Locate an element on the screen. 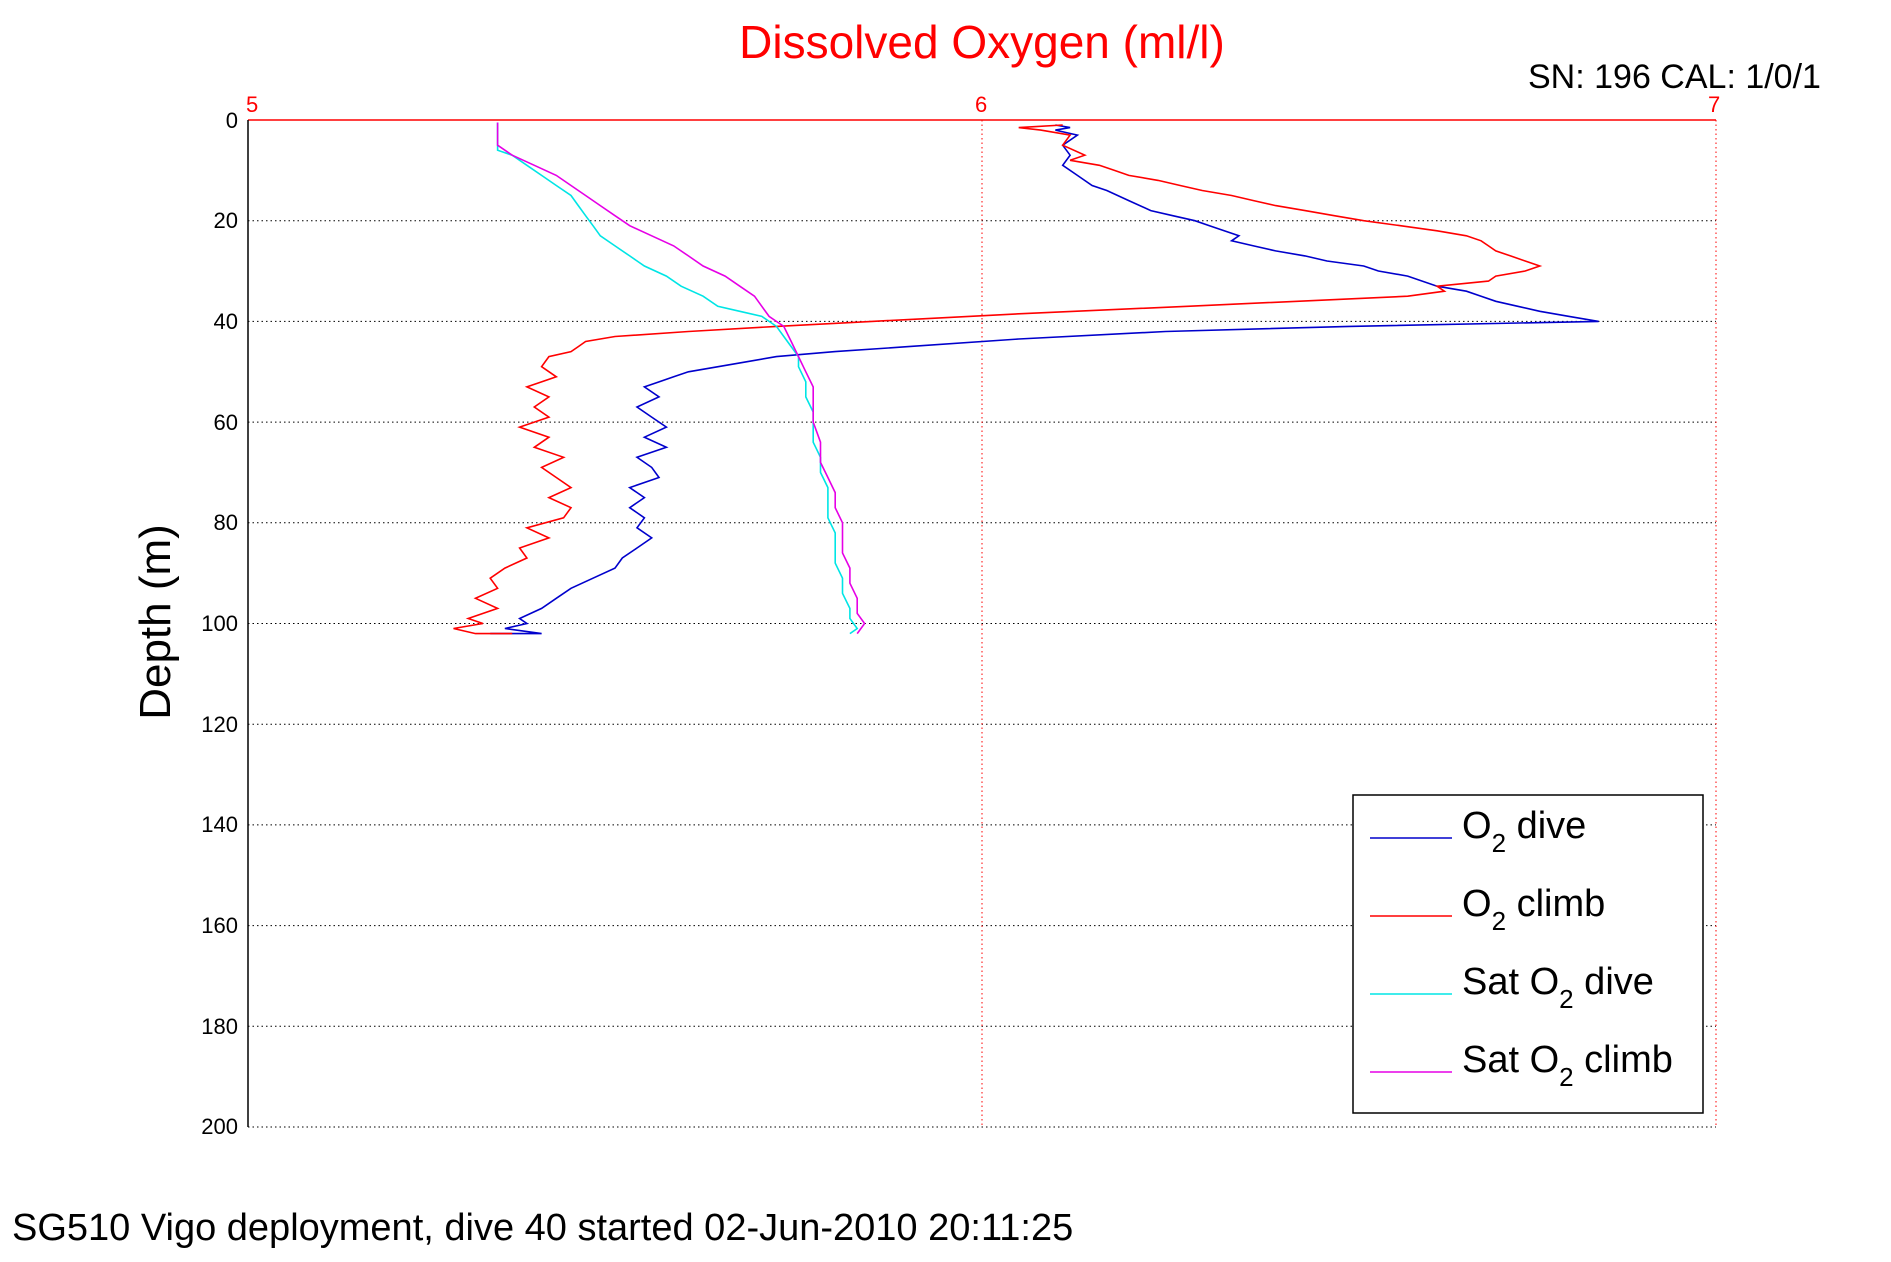 The width and height of the screenshot is (1891, 1262). y-tick-label: 80 is located at coordinates (226, 522).